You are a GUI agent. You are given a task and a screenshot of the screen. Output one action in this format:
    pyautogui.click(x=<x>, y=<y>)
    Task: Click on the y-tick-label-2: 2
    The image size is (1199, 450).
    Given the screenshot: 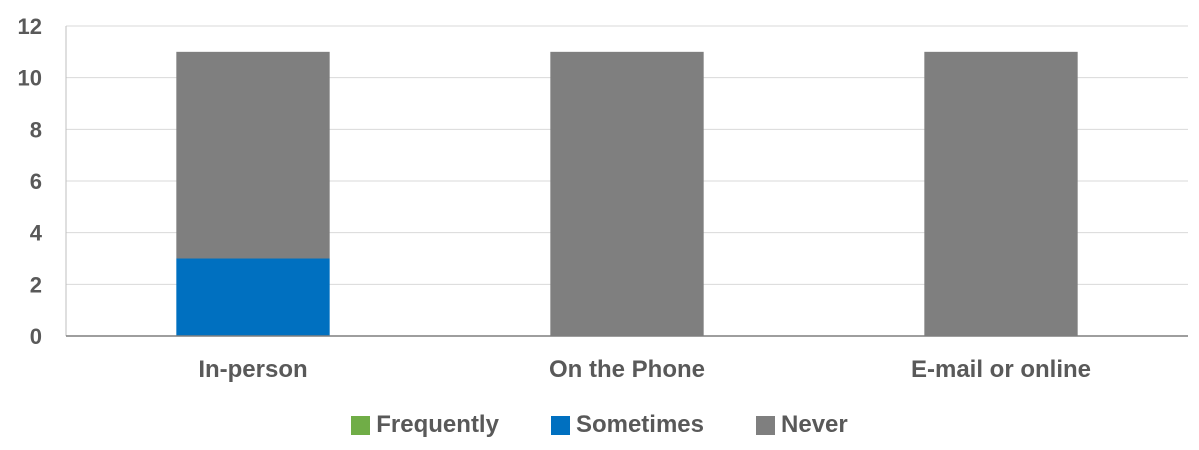 What is the action you would take?
    pyautogui.click(x=36, y=284)
    